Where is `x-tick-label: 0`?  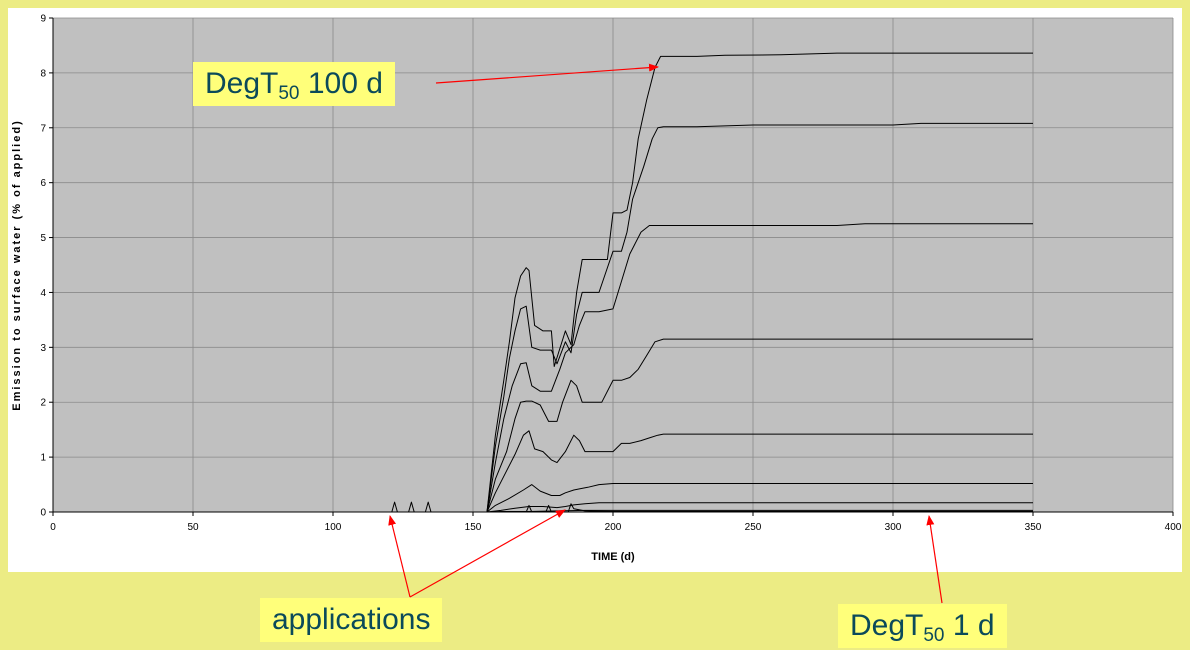
x-tick-label: 0 is located at coordinates (53, 527).